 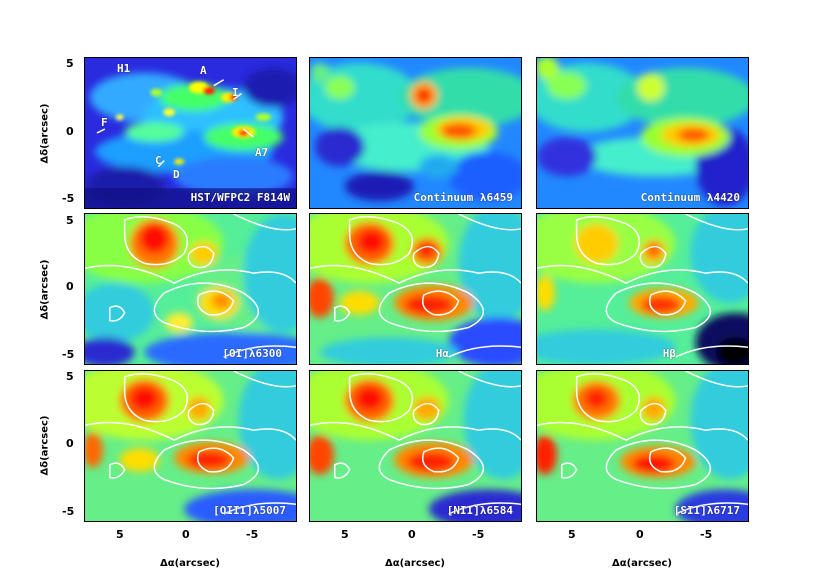 I want to click on sii-6717-map, so click(x=642, y=446).